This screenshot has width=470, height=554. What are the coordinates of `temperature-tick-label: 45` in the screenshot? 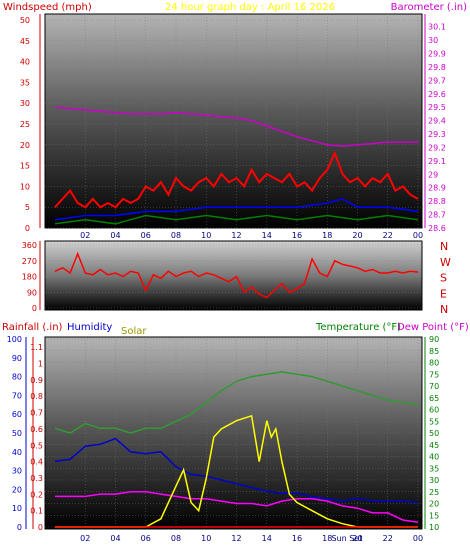 It's located at (434, 445).